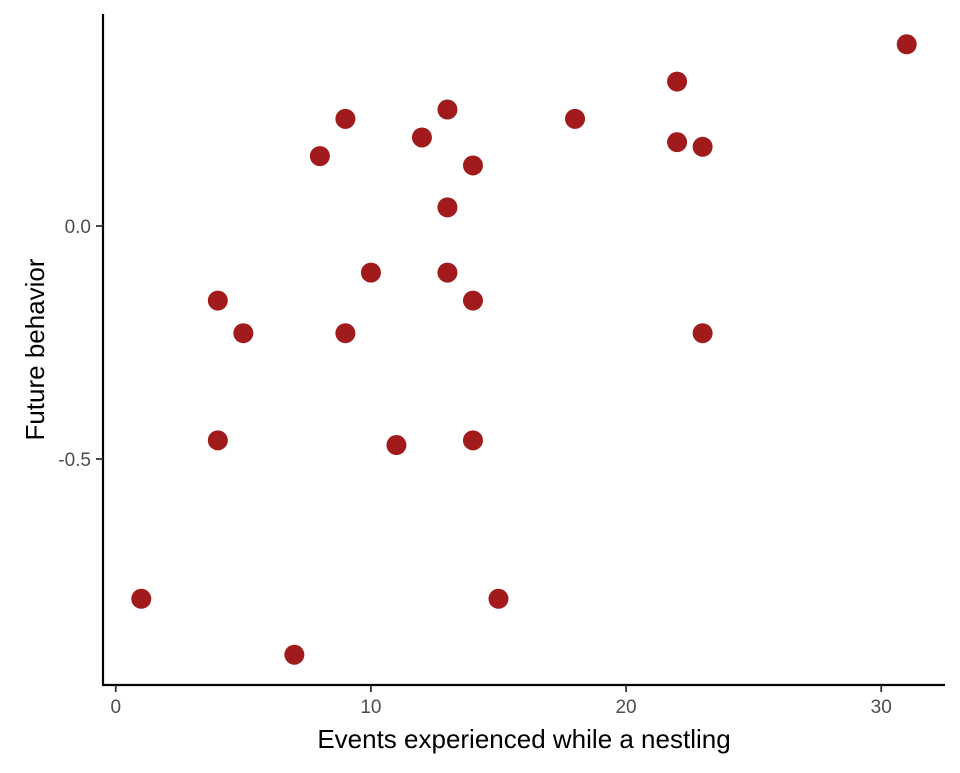 The height and width of the screenshot is (773, 960). What do you see at coordinates (35, 349) in the screenshot?
I see `y-axis-title: Future behavior` at bounding box center [35, 349].